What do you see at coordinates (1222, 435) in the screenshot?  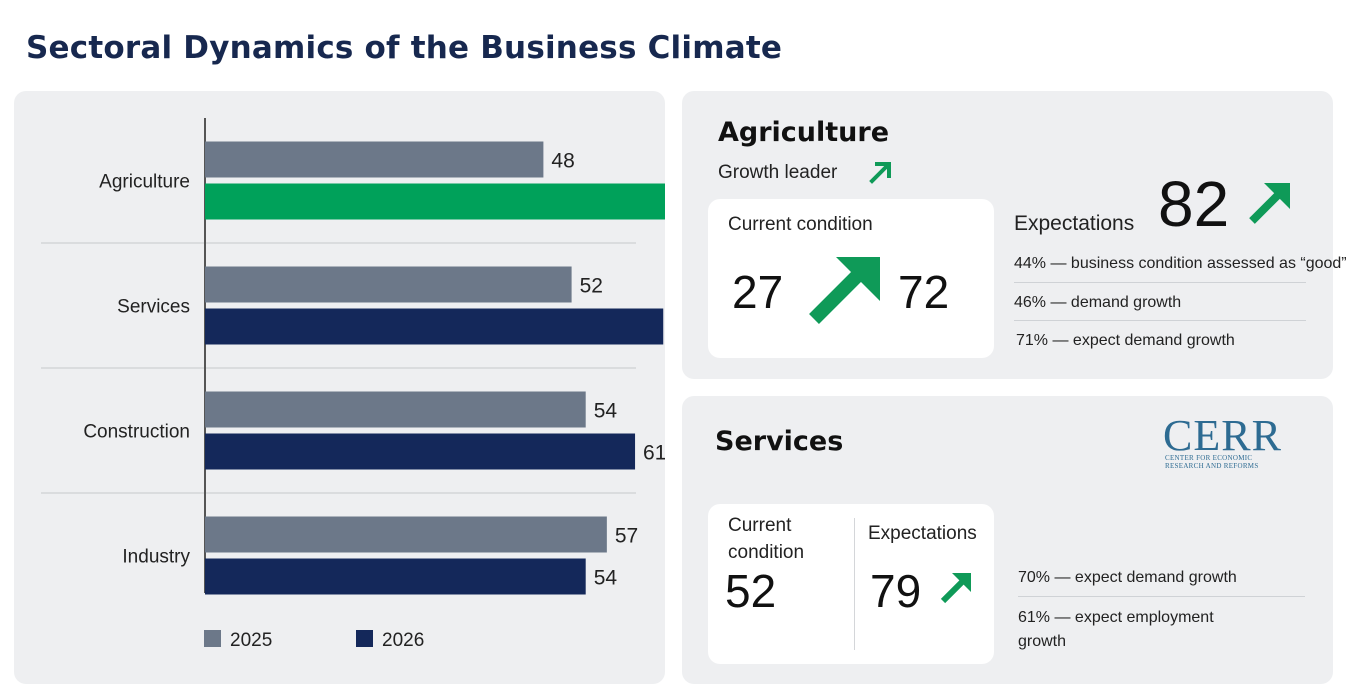 I see `logo-wordmark: CERR` at bounding box center [1222, 435].